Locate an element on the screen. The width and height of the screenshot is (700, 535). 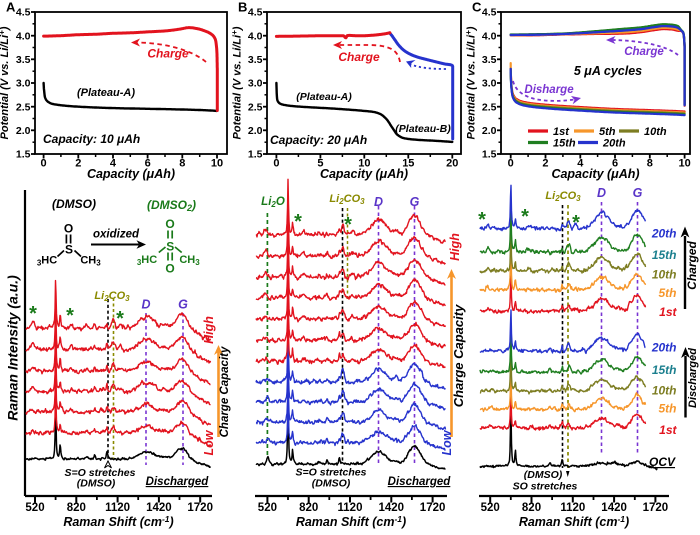
svg-text: 2 is located at coordinates (78, 164).